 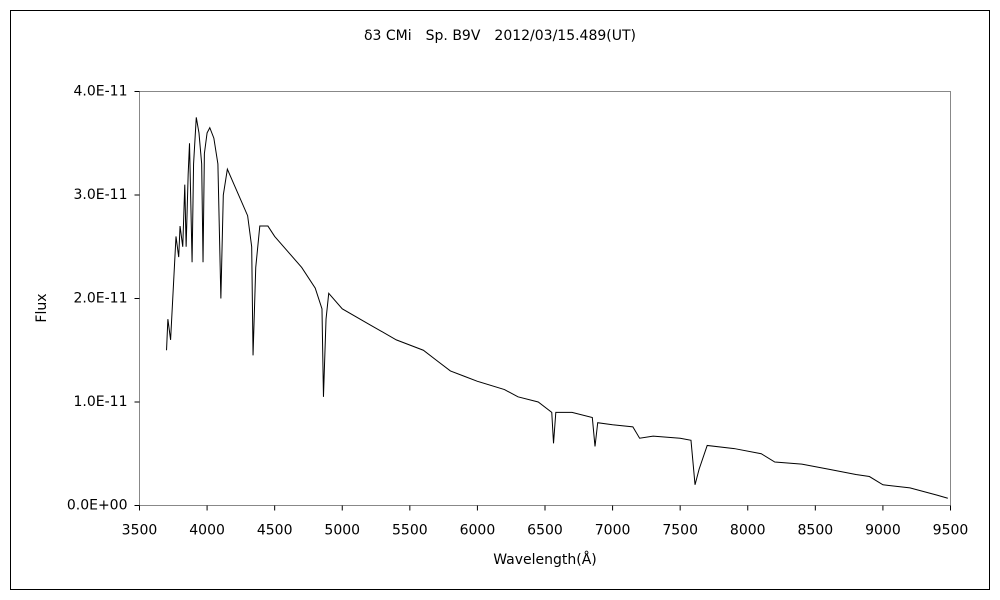 I want to click on y-tick-label: 2.0E-11, so click(x=101, y=299).